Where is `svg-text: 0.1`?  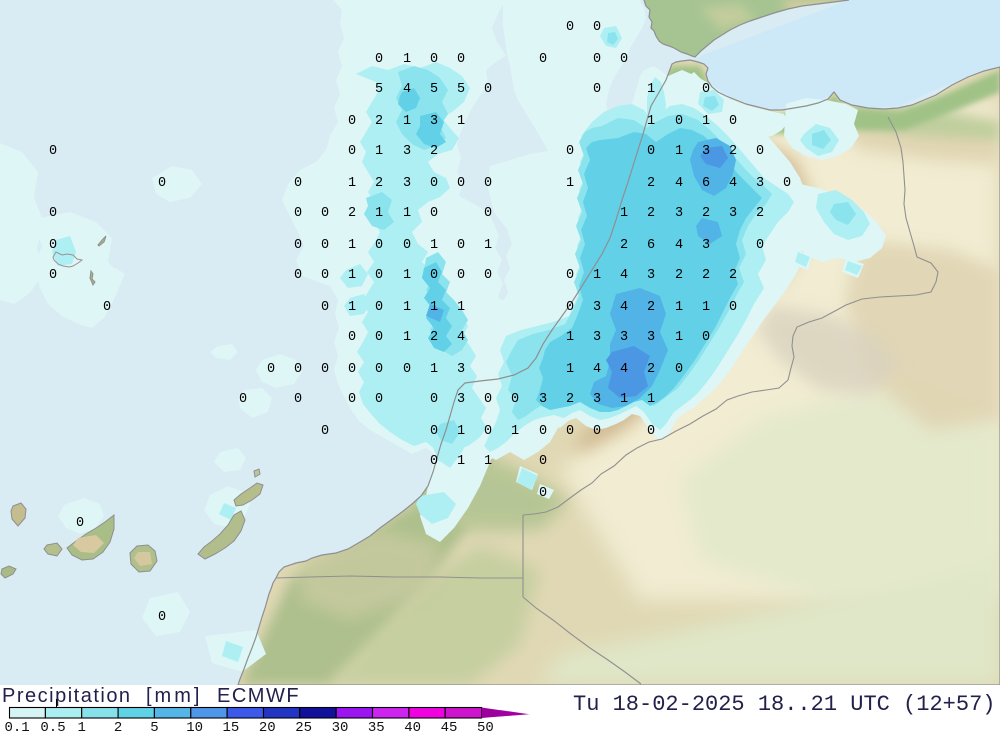 svg-text: 0.1 is located at coordinates (16, 726).